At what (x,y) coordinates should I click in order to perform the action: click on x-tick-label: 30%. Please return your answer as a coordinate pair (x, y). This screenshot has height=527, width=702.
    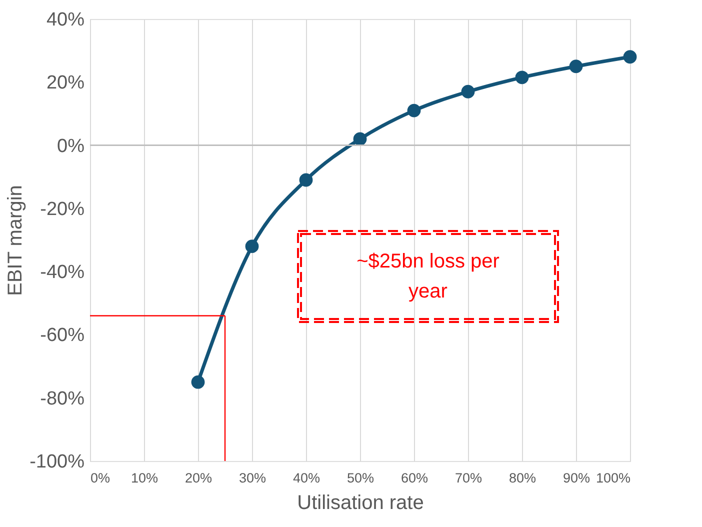
    Looking at the image, I should click on (252, 478).